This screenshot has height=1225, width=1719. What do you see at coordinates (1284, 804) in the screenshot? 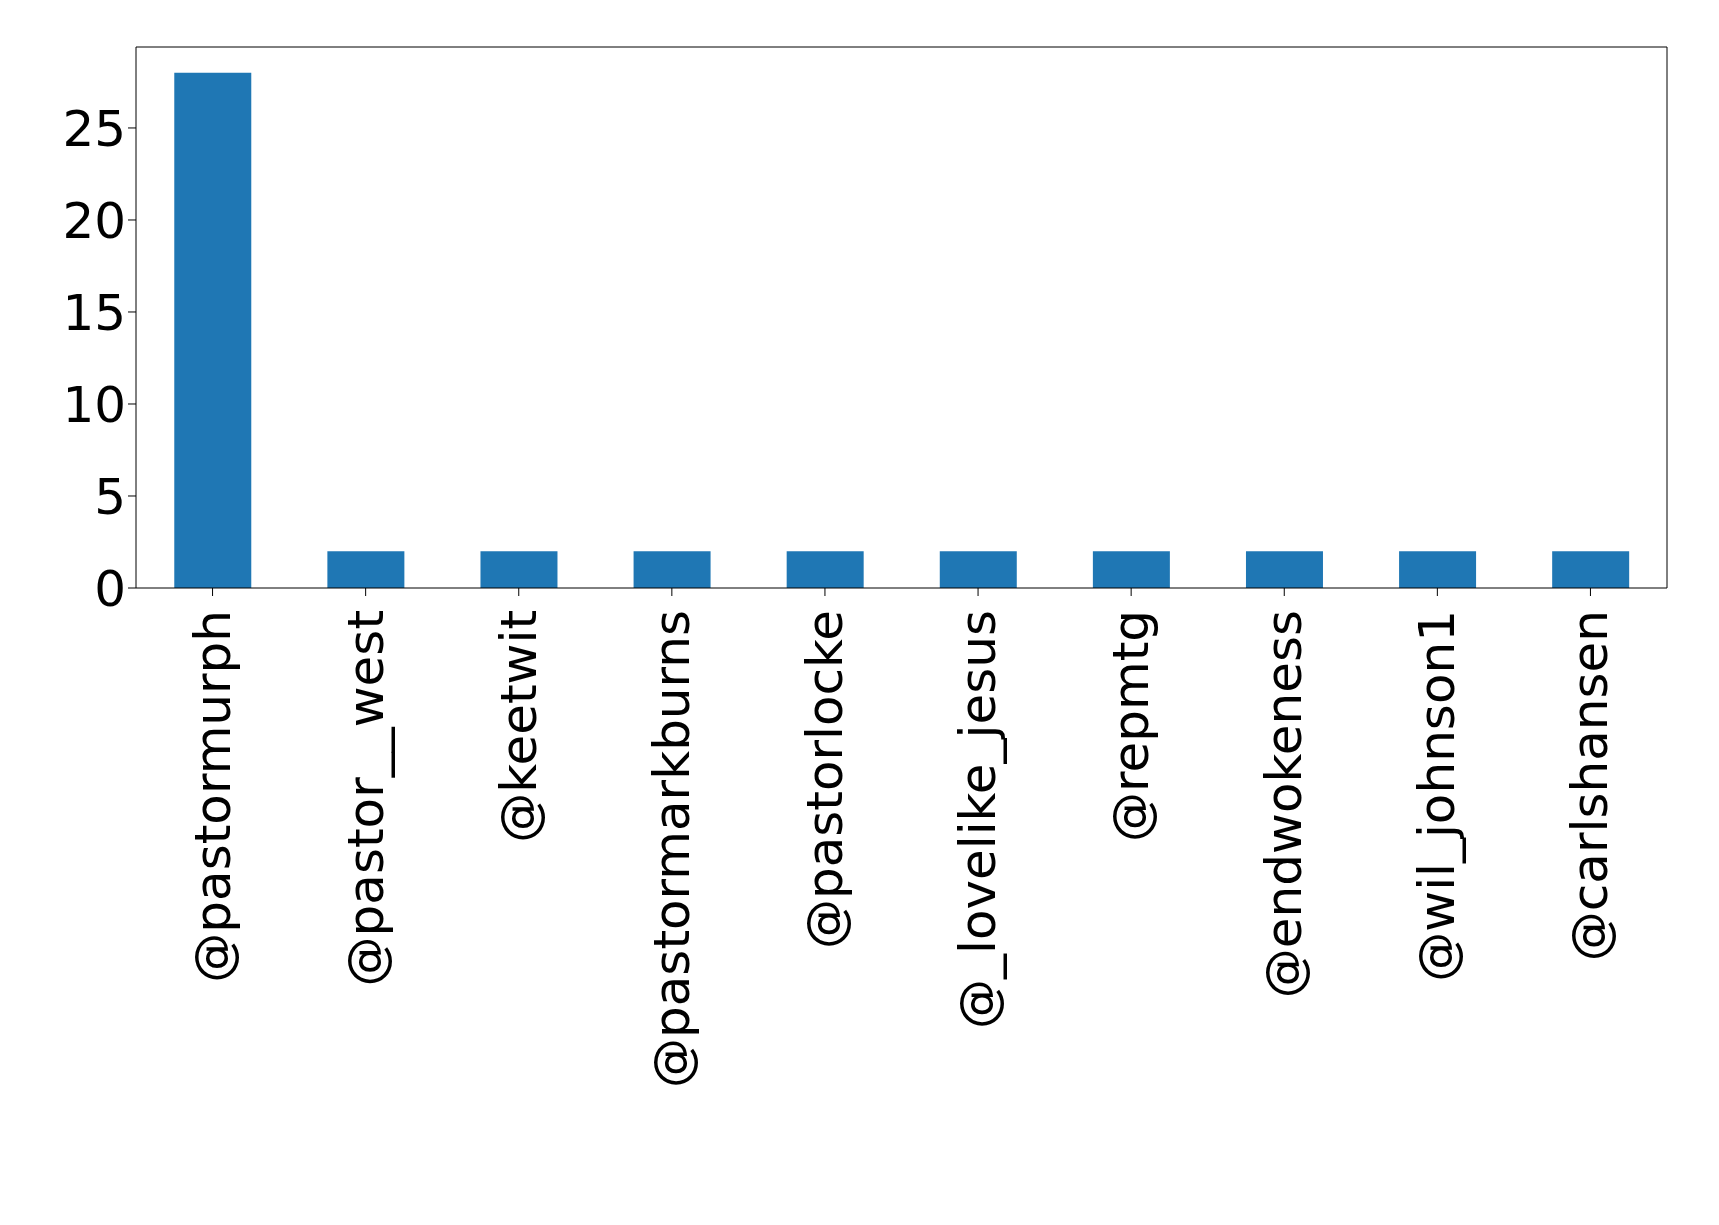
I see `x-tick-label: @endwokeness` at bounding box center [1284, 804].